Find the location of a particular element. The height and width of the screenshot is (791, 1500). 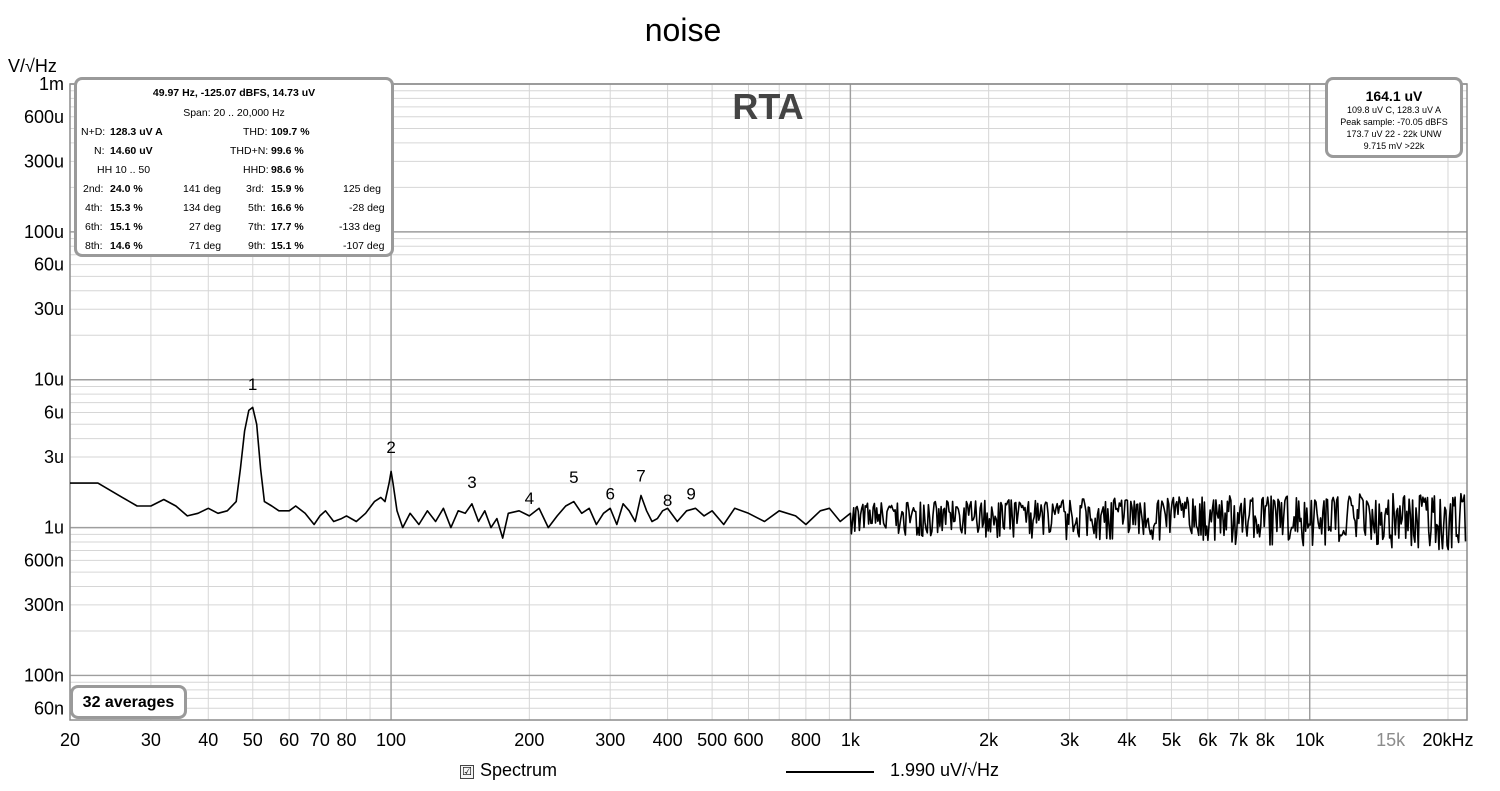

y-tick-label: 30u is located at coordinates (49, 309).